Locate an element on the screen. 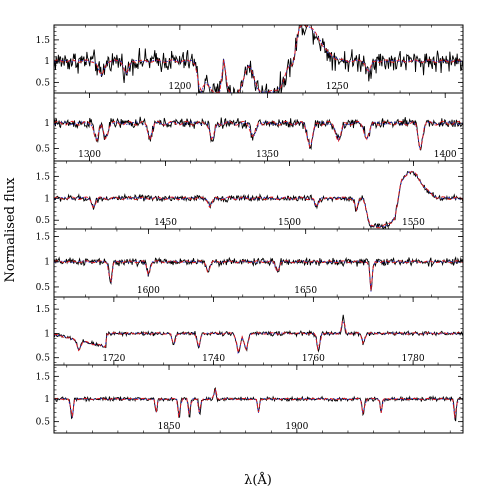 This screenshot has height=491, width=491. x-tick-label: 1200 is located at coordinates (179, 87).